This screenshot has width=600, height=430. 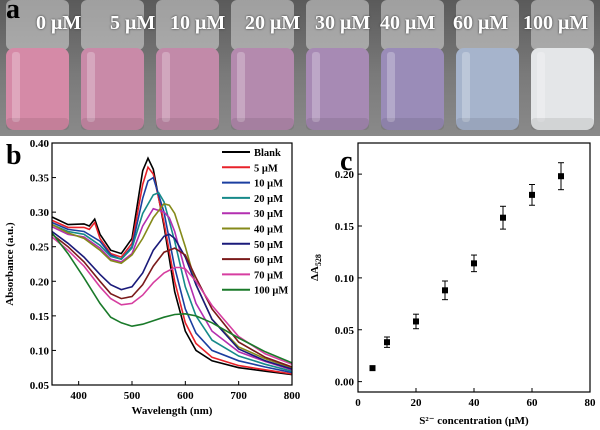 What do you see at coordinates (198, 23) in the screenshot?
I see `vial-label: 10 μM` at bounding box center [198, 23].